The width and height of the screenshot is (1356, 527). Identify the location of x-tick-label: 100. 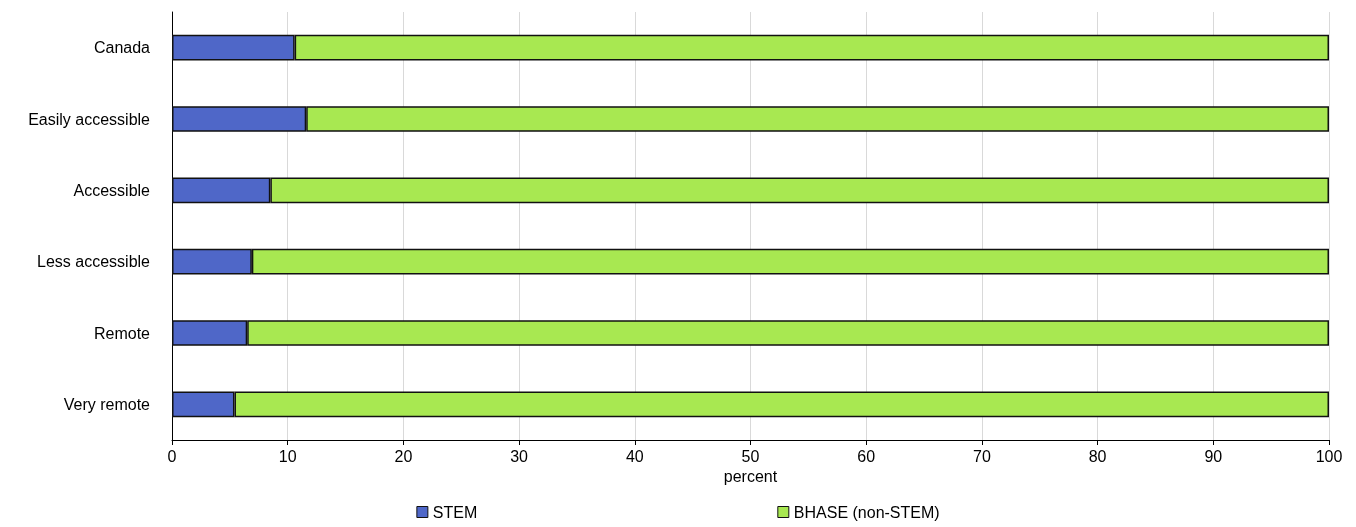
(1329, 456).